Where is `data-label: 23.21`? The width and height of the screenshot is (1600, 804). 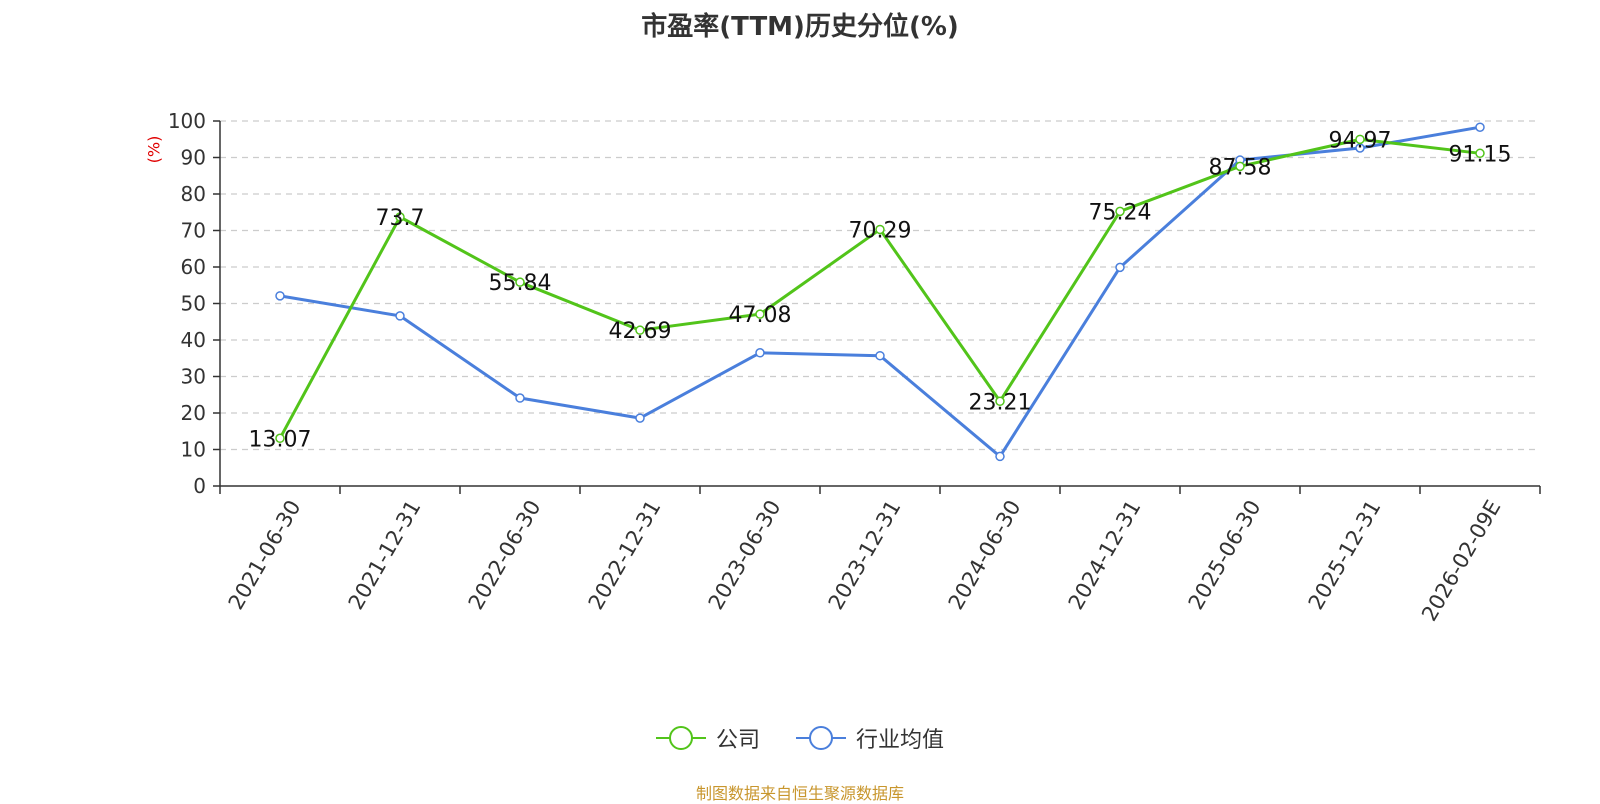
data-label: 23.21 is located at coordinates (1000, 402).